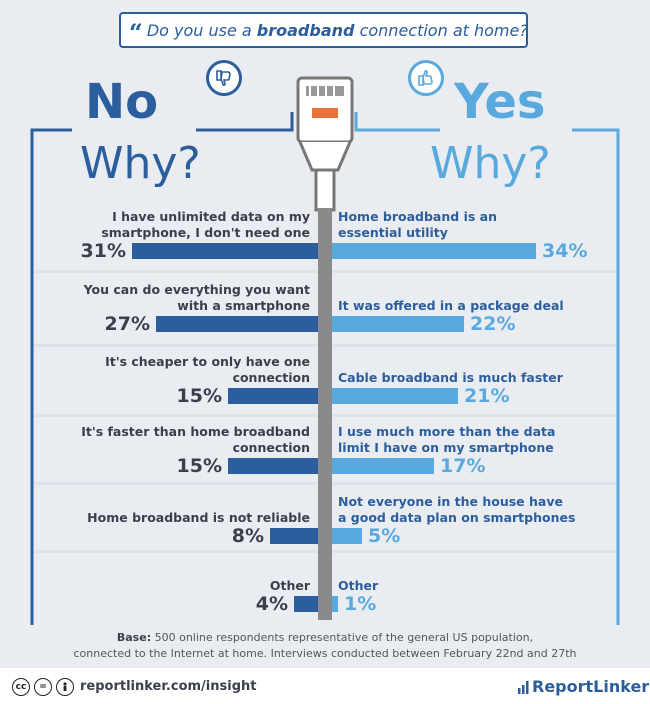  What do you see at coordinates (201, 30) in the screenshot?
I see `title-prefix: Do you use a` at bounding box center [201, 30].